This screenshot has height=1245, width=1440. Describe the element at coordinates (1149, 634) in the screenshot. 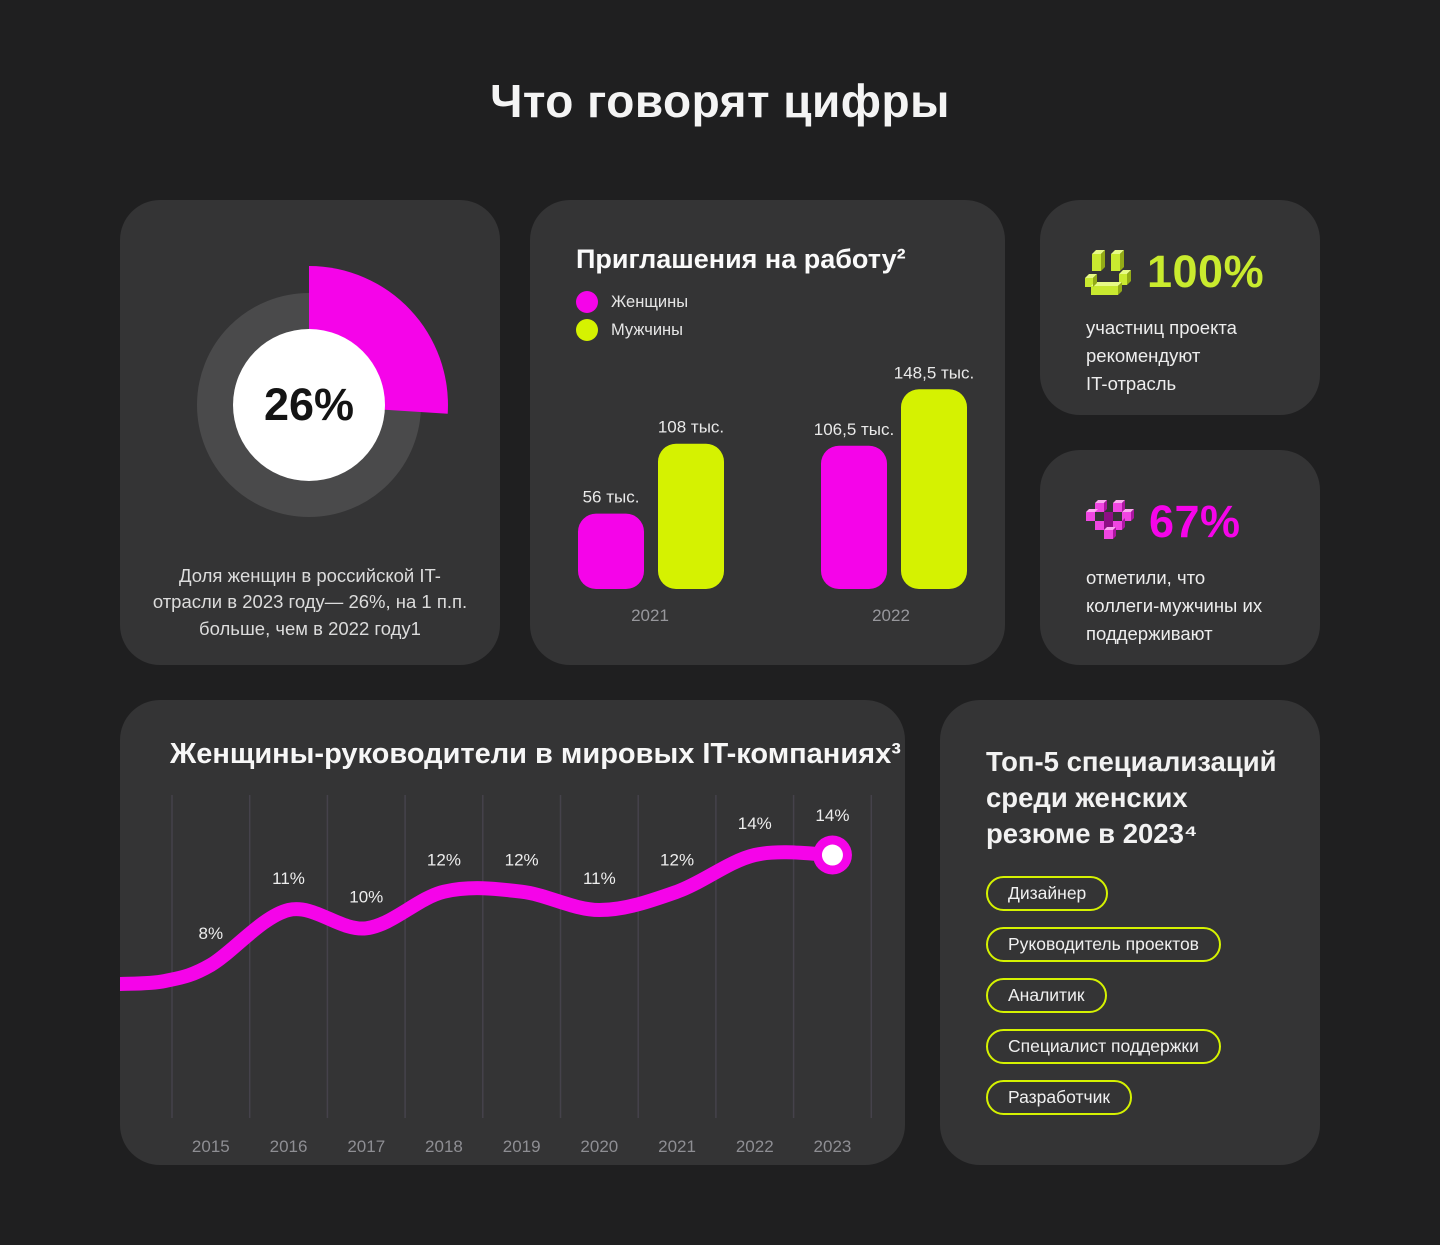

I see `text-line: поддерживают` at that location.